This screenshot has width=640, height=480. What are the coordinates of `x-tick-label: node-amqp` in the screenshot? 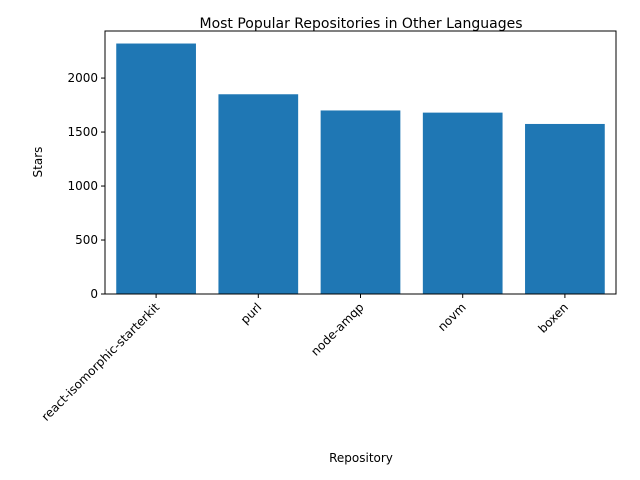 It's located at (337, 329).